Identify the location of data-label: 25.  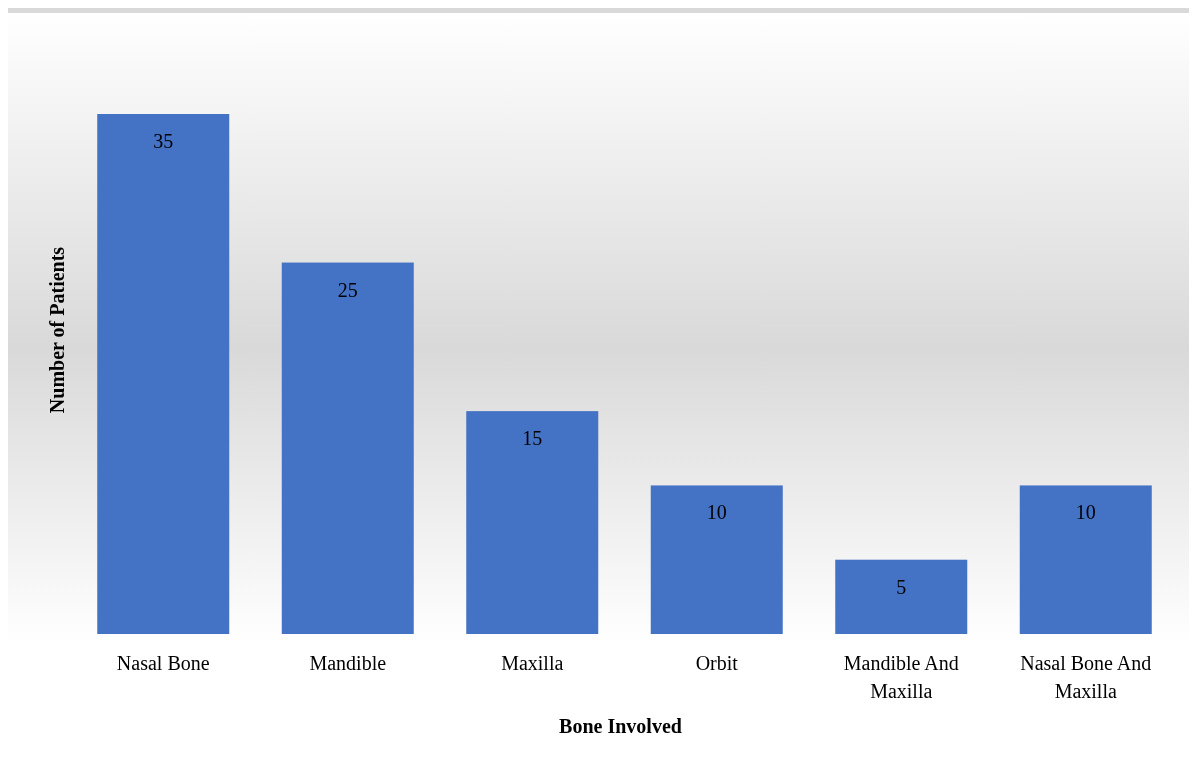
(347, 289).